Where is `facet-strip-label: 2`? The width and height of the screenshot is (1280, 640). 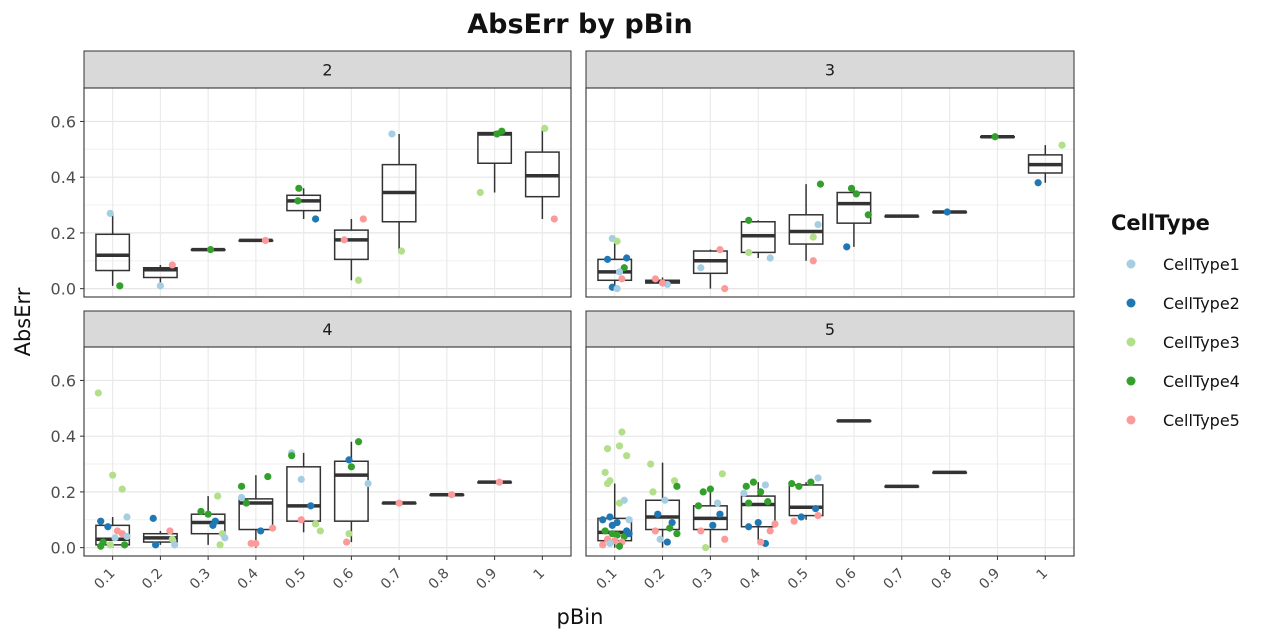 facet-strip-label: 2 is located at coordinates (327, 70).